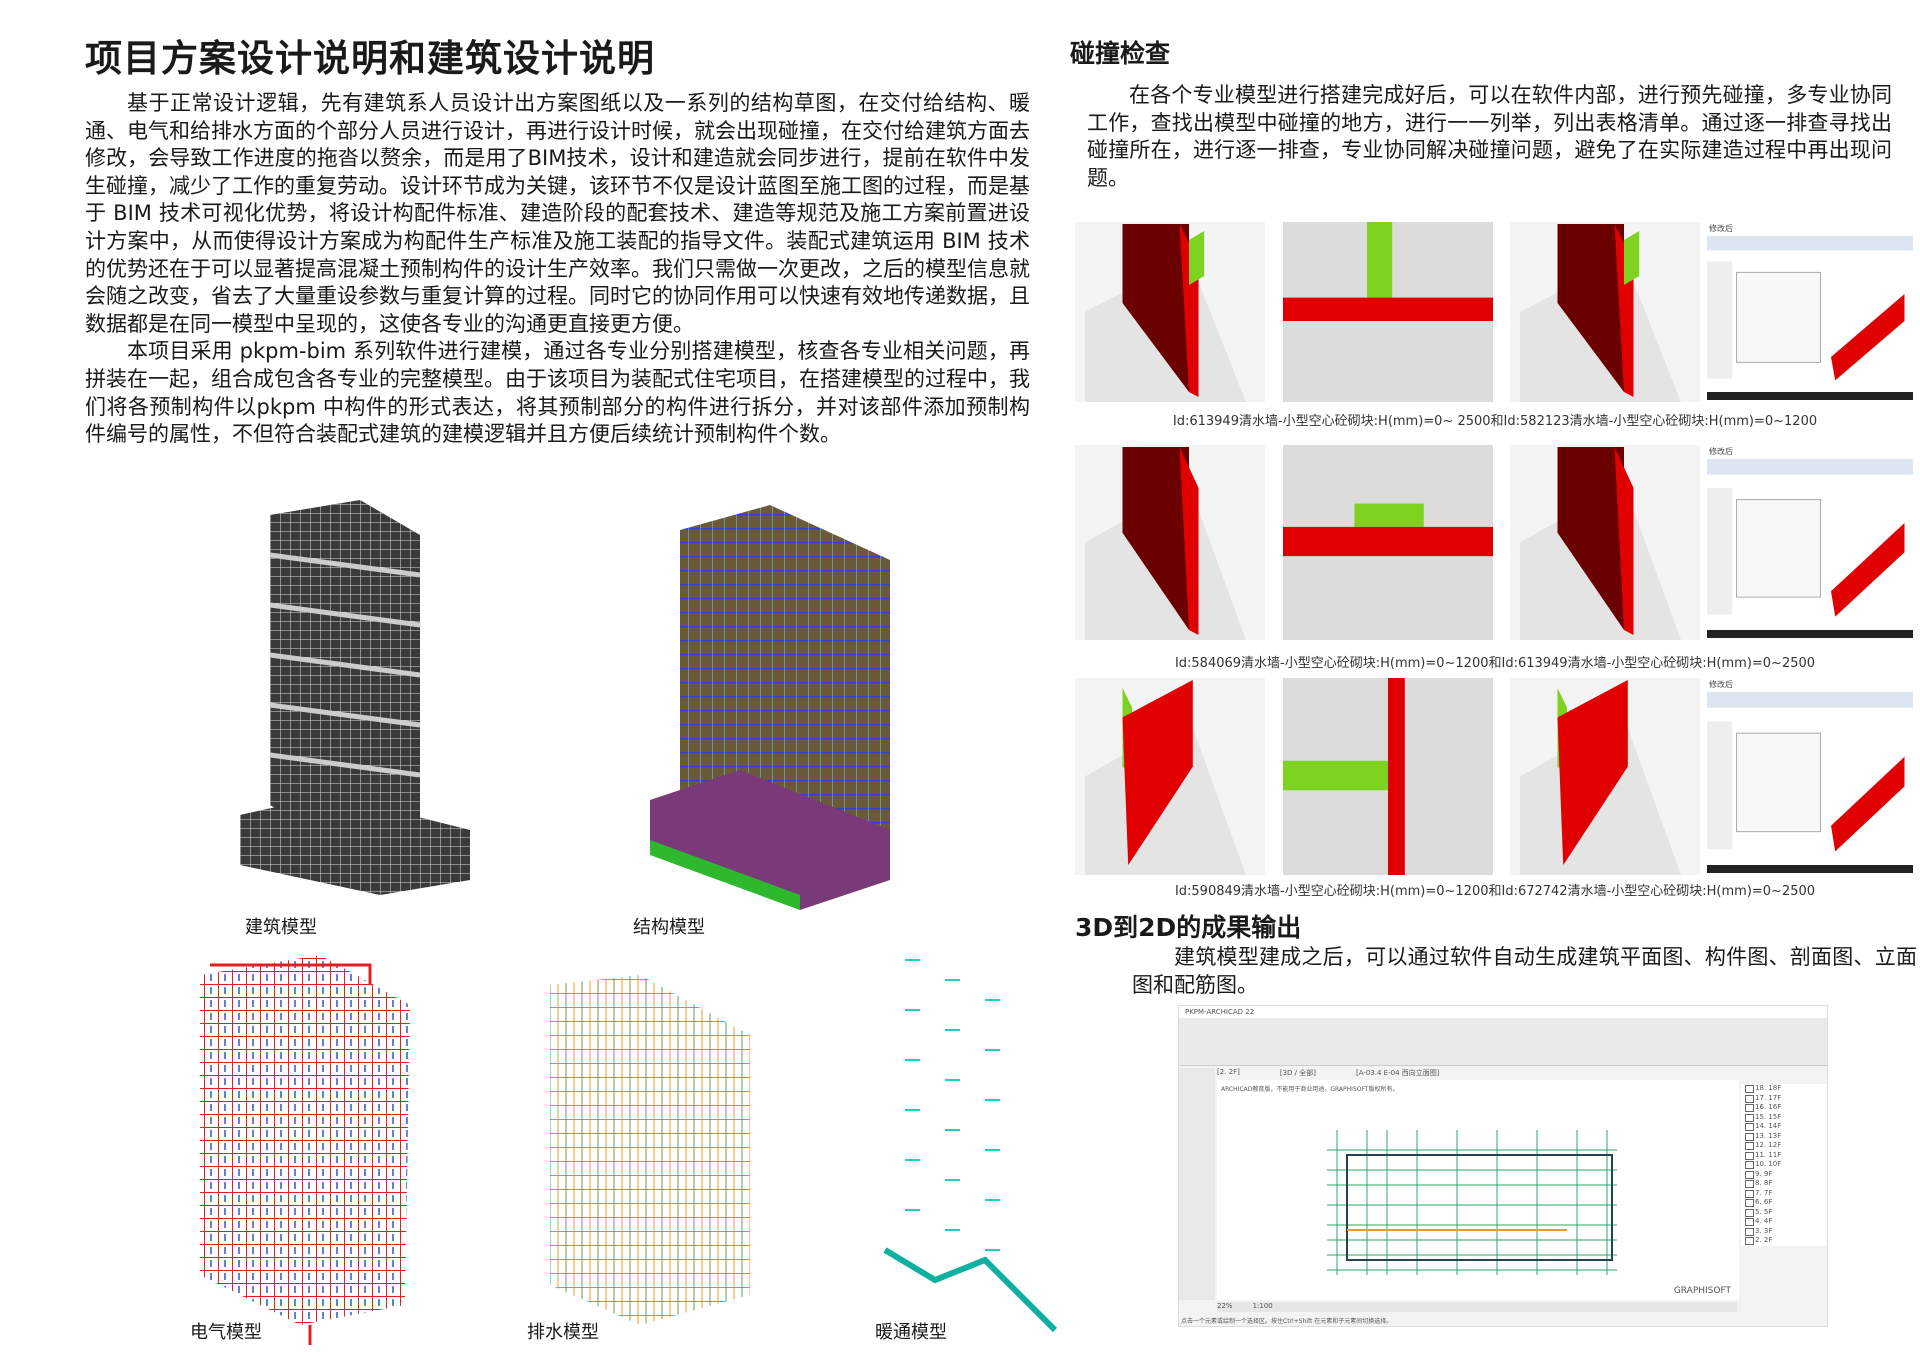 Image resolution: width=1920 pixels, height=1357 pixels. Describe the element at coordinates (1188, 927) in the screenshot. I see `output-title: 3D到2D的成果输出` at that location.